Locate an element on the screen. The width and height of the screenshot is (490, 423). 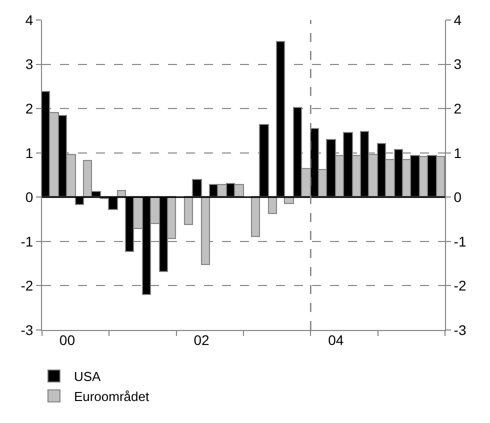
y2-tick-label: -3 is located at coordinates (460, 330).